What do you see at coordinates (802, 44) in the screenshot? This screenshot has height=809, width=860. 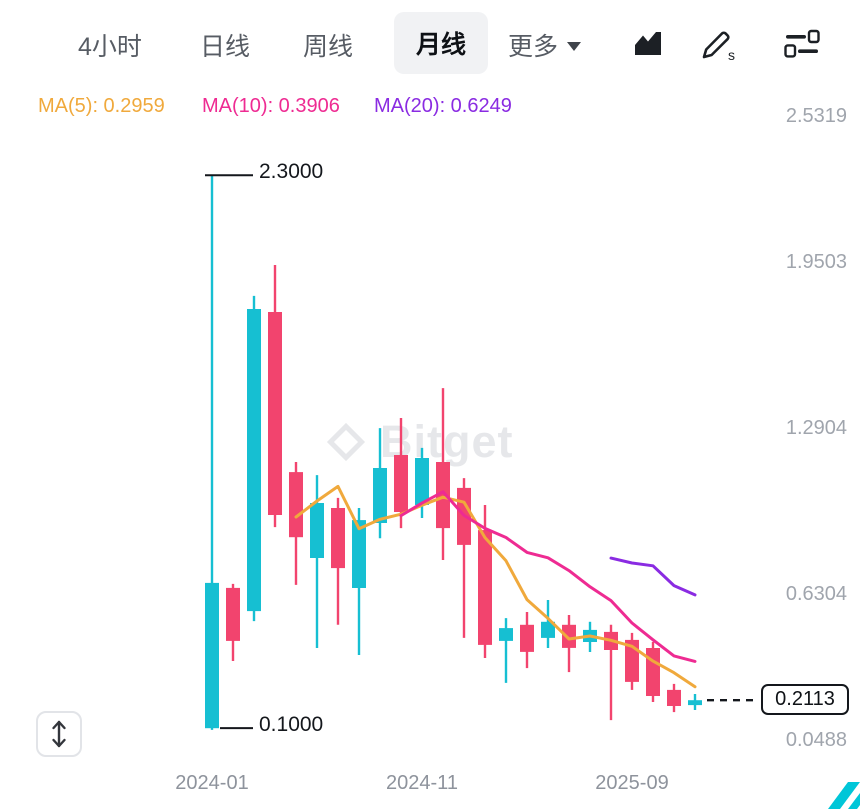 I see `indicator-settings-icon` at bounding box center [802, 44].